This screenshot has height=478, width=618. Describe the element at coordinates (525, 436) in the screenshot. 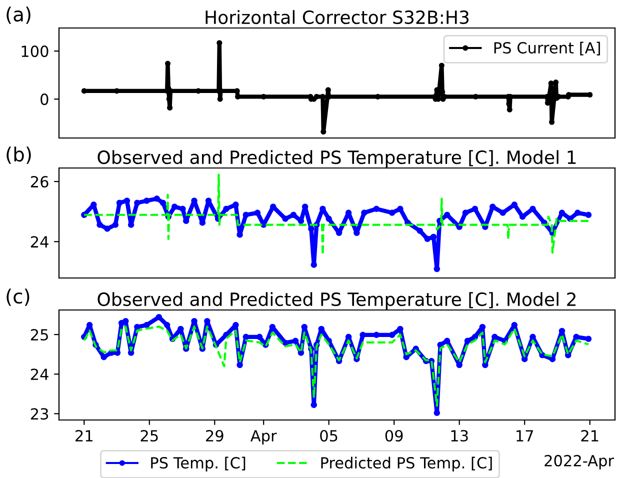

I see `x-tick-label: 17` at that location.